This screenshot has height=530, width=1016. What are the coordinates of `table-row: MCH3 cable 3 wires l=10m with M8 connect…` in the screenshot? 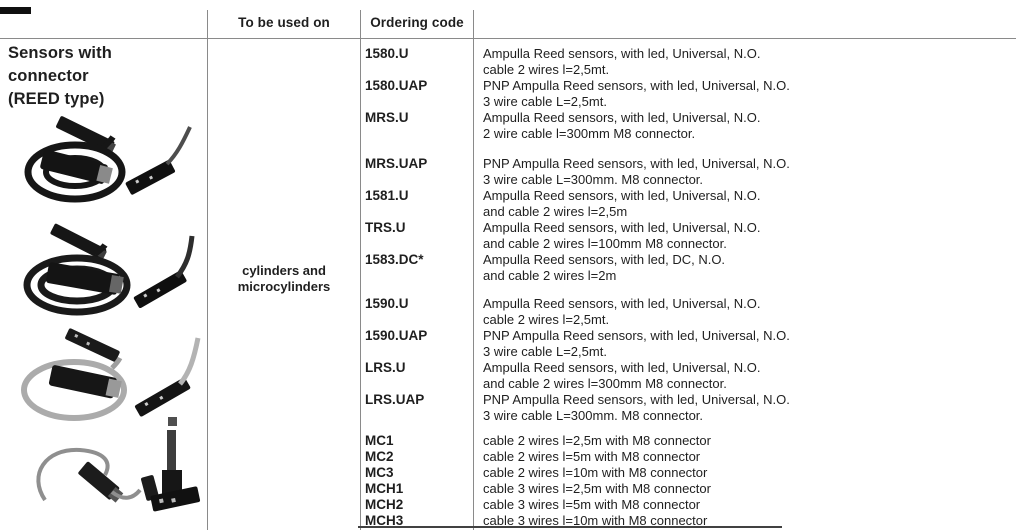 It's located at (508, 521).